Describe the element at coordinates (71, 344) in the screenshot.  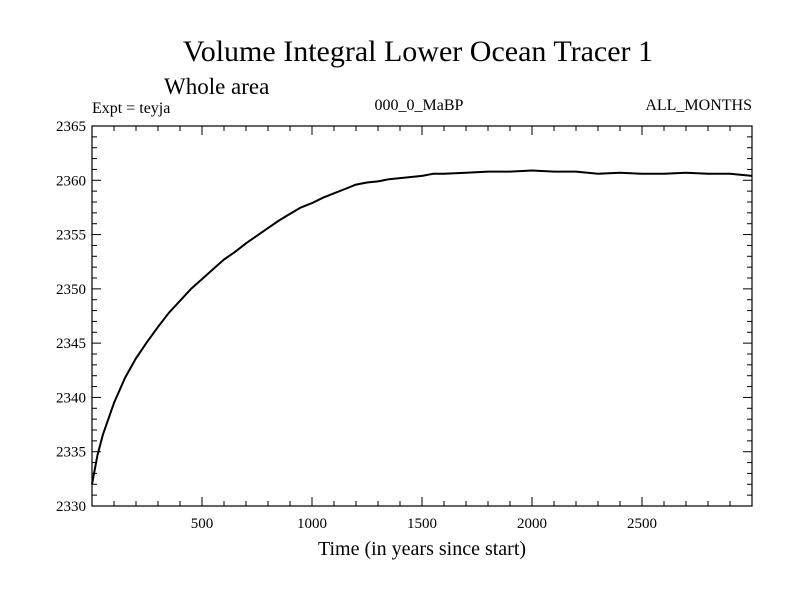
I see `y-tick-label: 2345` at that location.